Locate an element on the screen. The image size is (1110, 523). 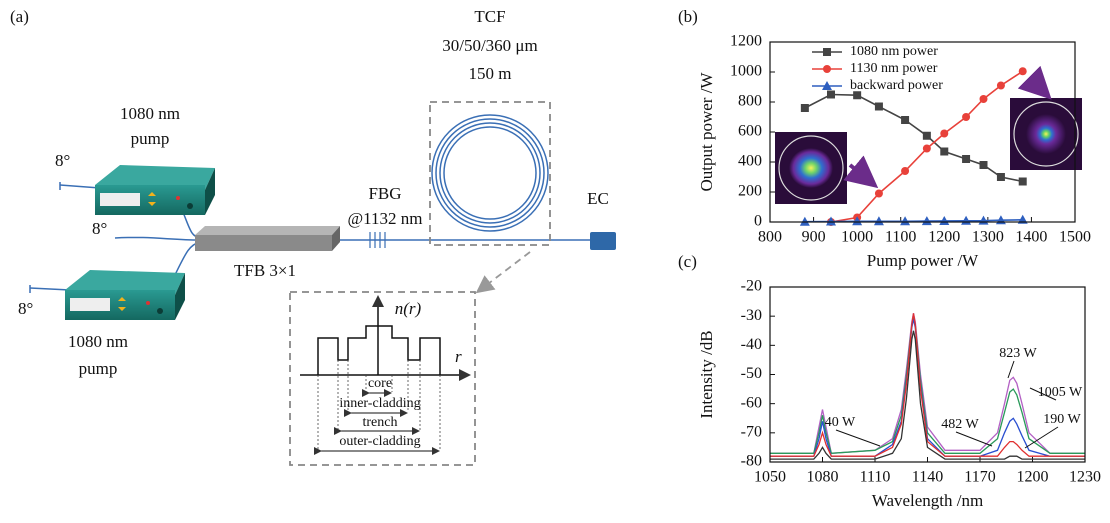
legend-label: backward power is located at coordinates (896, 85).